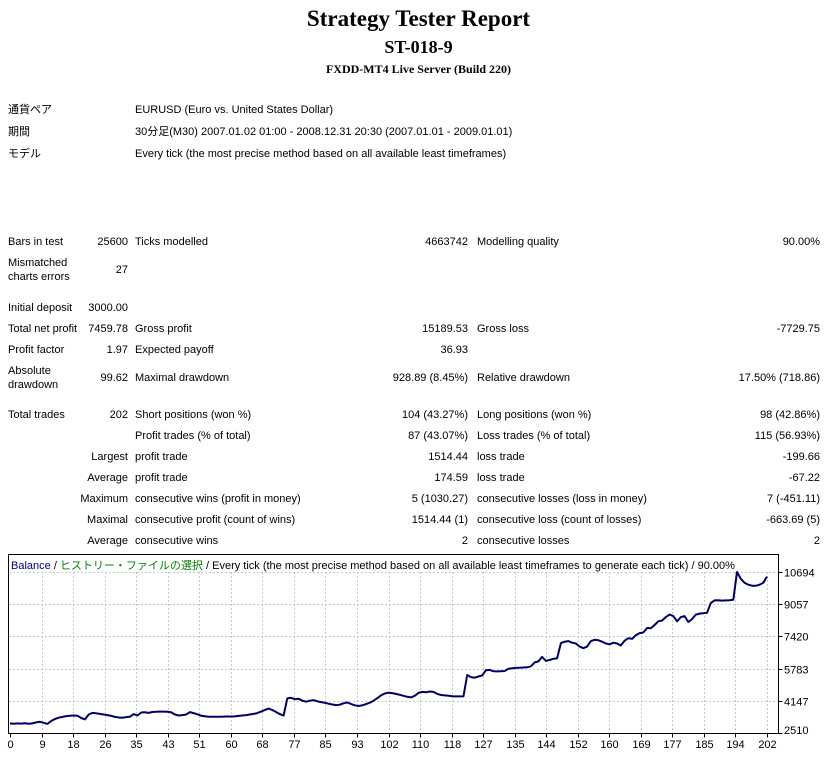 Image resolution: width=837 pixels, height=762 pixels. Describe the element at coordinates (793, 499) in the screenshot. I see `stat-value: 7 (-451.11)` at that location.